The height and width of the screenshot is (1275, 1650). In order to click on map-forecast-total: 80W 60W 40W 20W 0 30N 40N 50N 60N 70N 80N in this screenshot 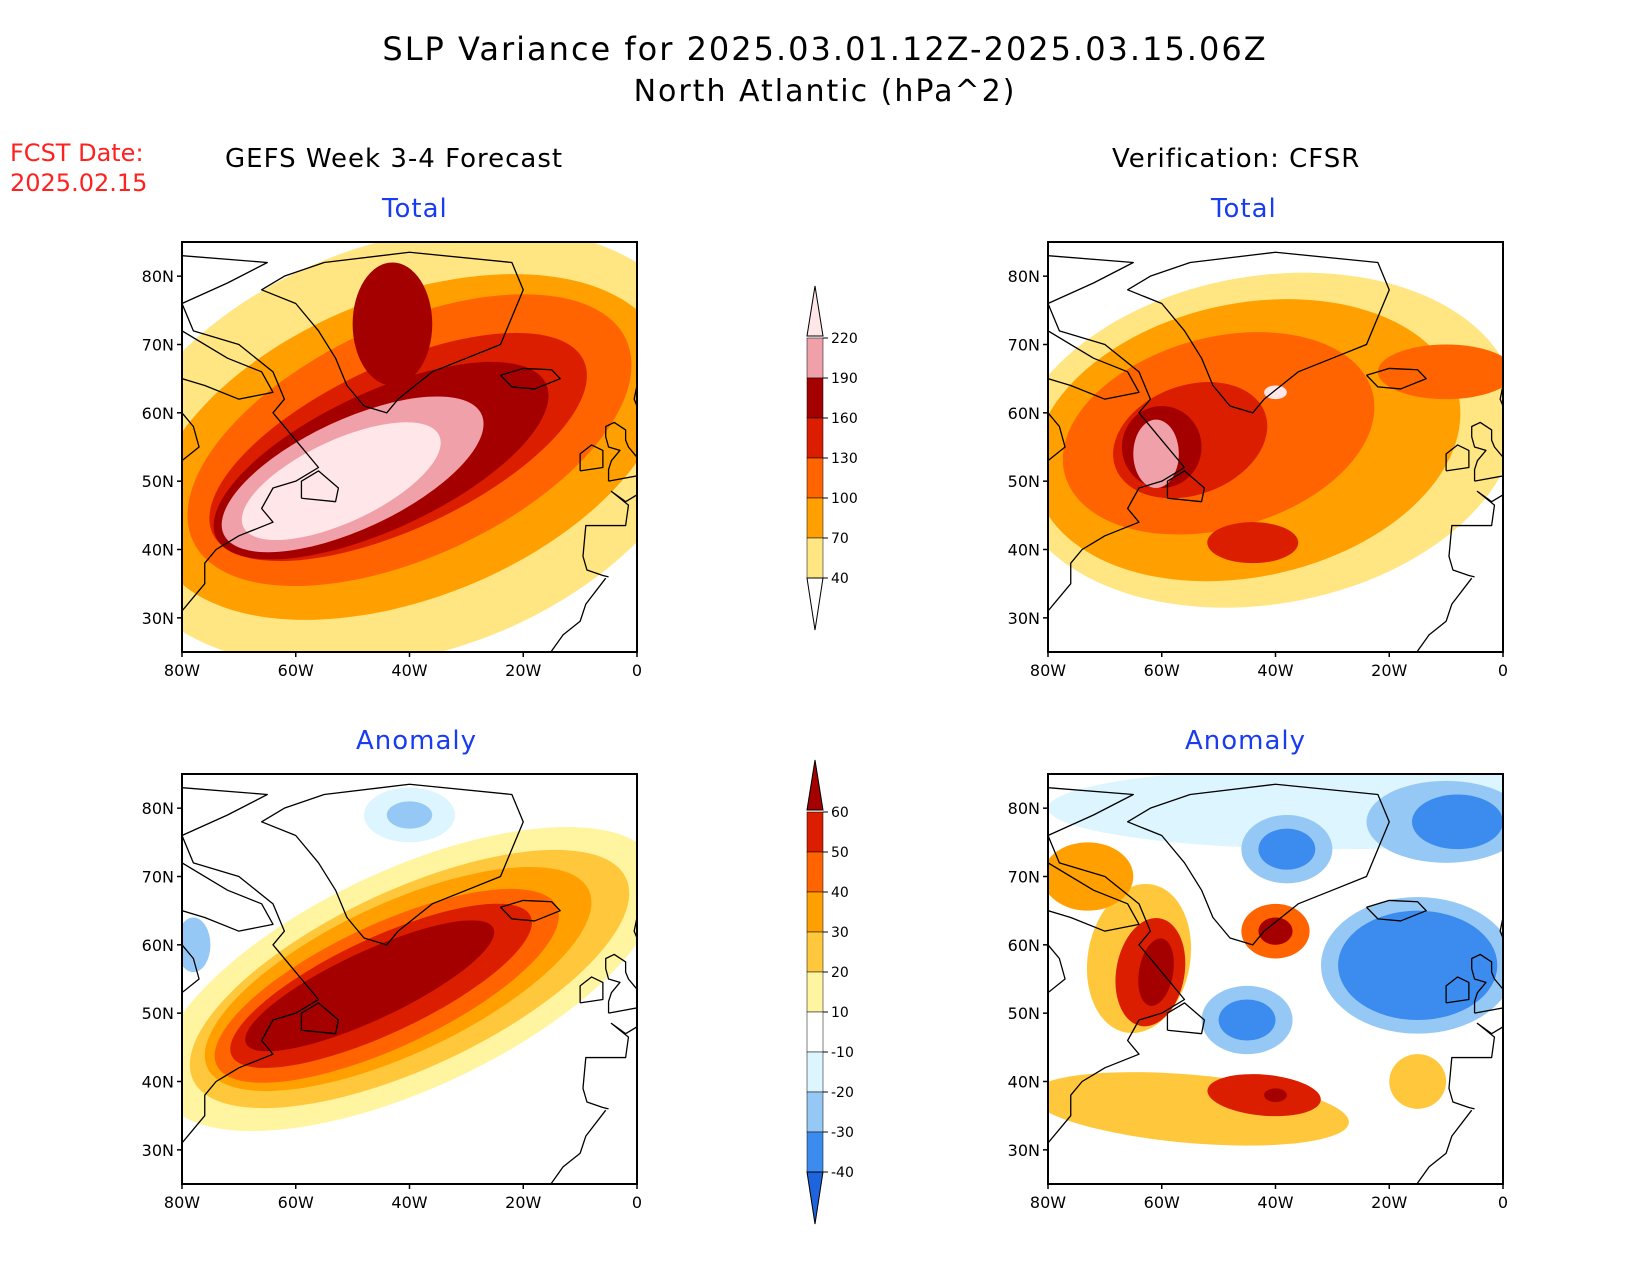, I will do `click(392, 460)`.